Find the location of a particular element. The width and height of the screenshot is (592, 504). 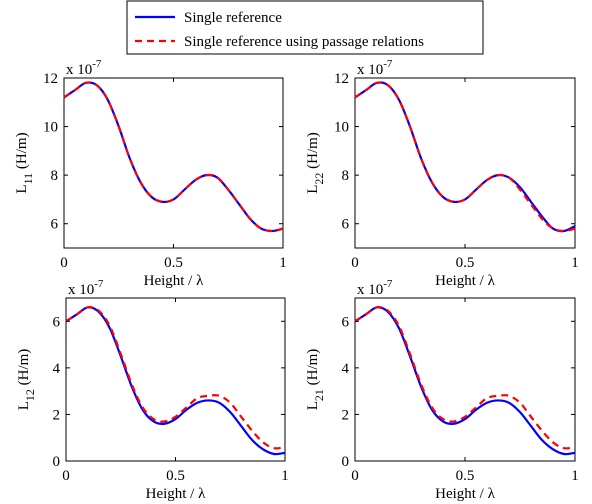

y-axis-label: L22 (H/m) is located at coordinates (315, 163).